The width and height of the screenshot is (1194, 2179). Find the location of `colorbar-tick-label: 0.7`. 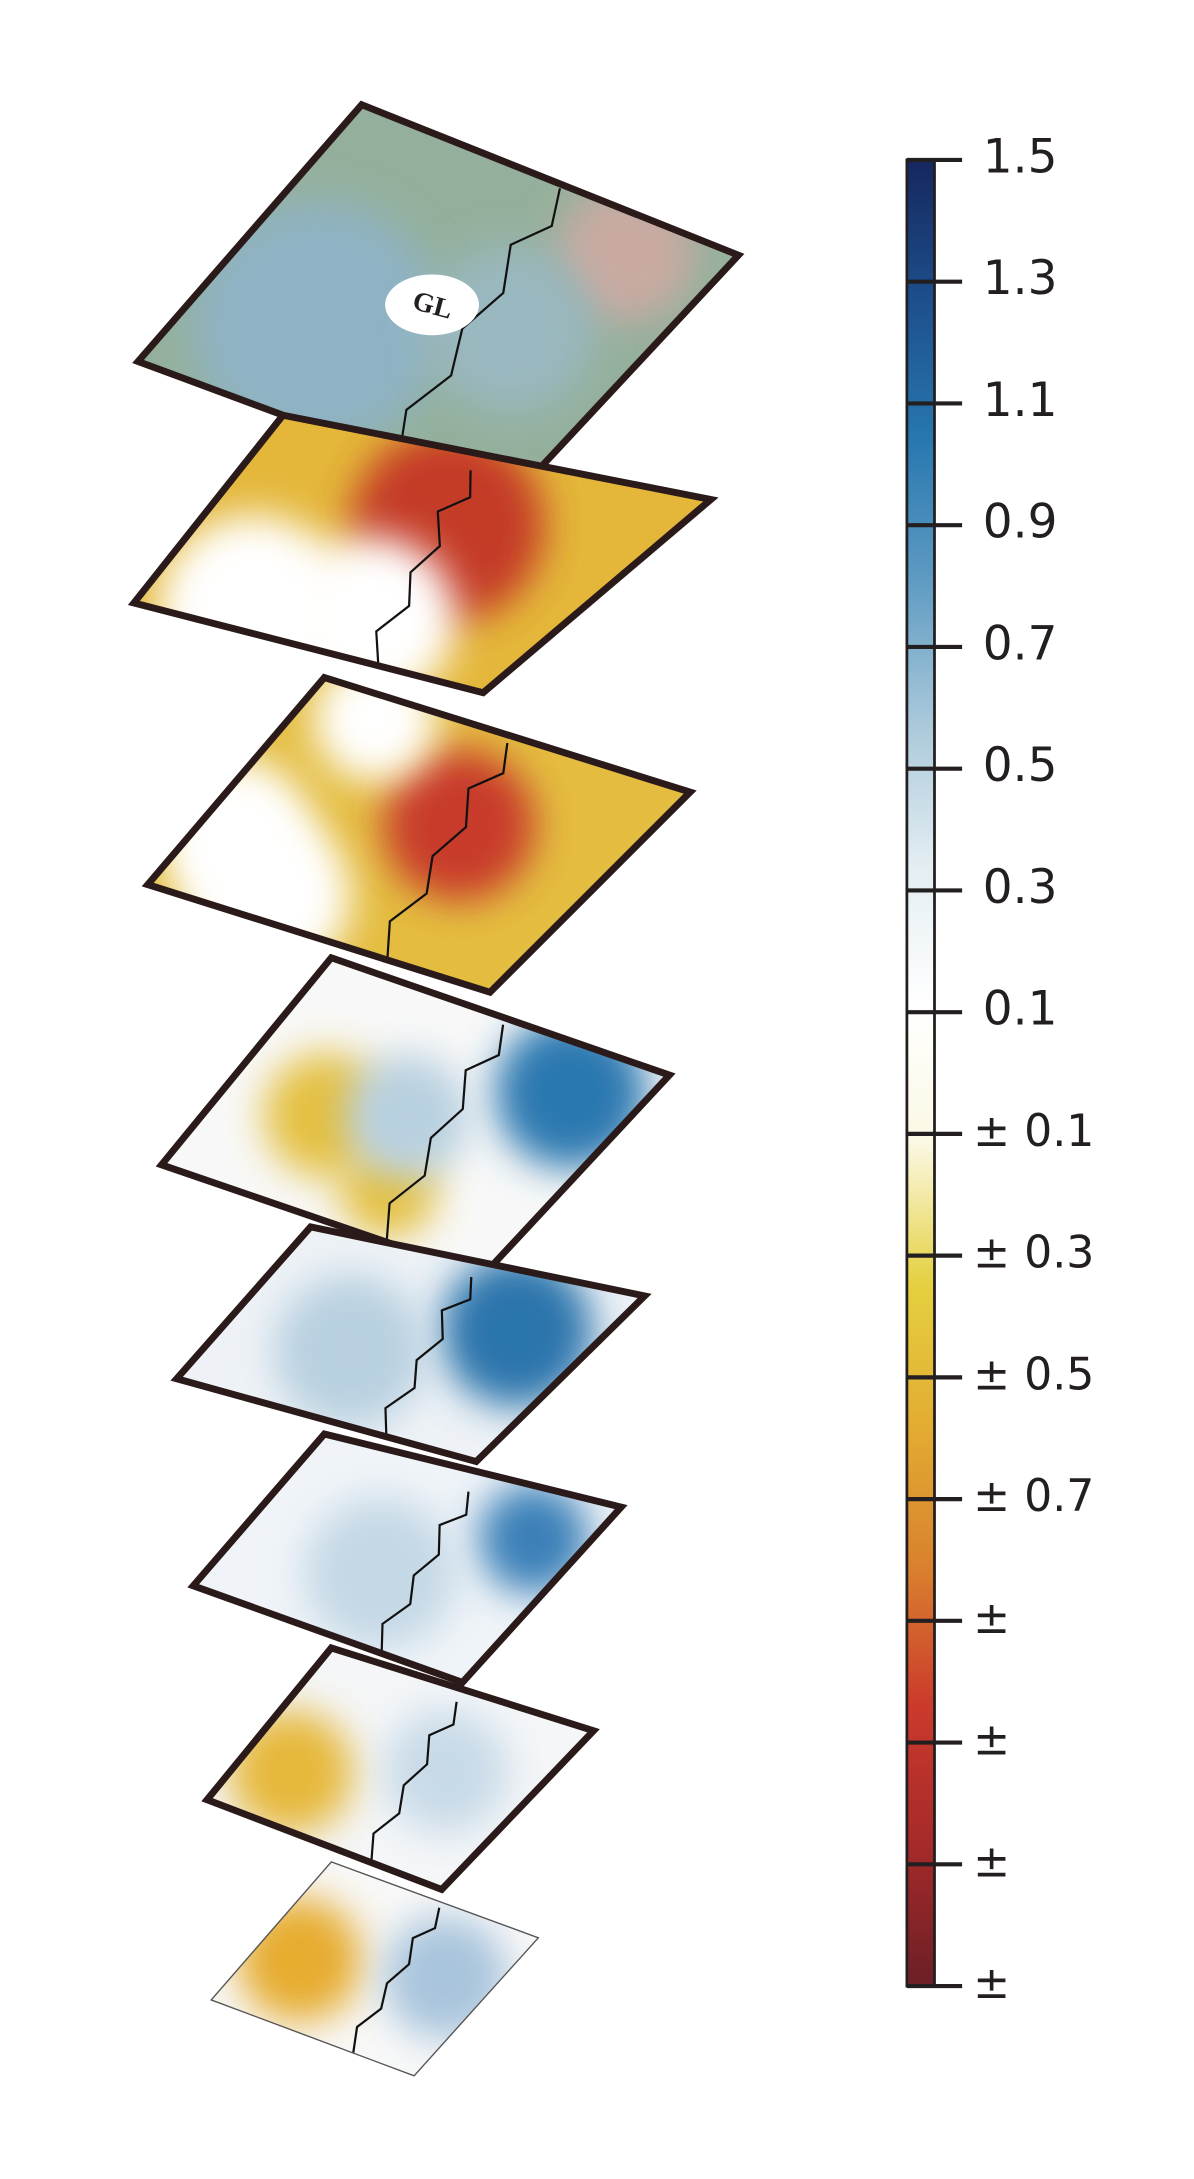

colorbar-tick-label: 0.7 is located at coordinates (1020, 643).